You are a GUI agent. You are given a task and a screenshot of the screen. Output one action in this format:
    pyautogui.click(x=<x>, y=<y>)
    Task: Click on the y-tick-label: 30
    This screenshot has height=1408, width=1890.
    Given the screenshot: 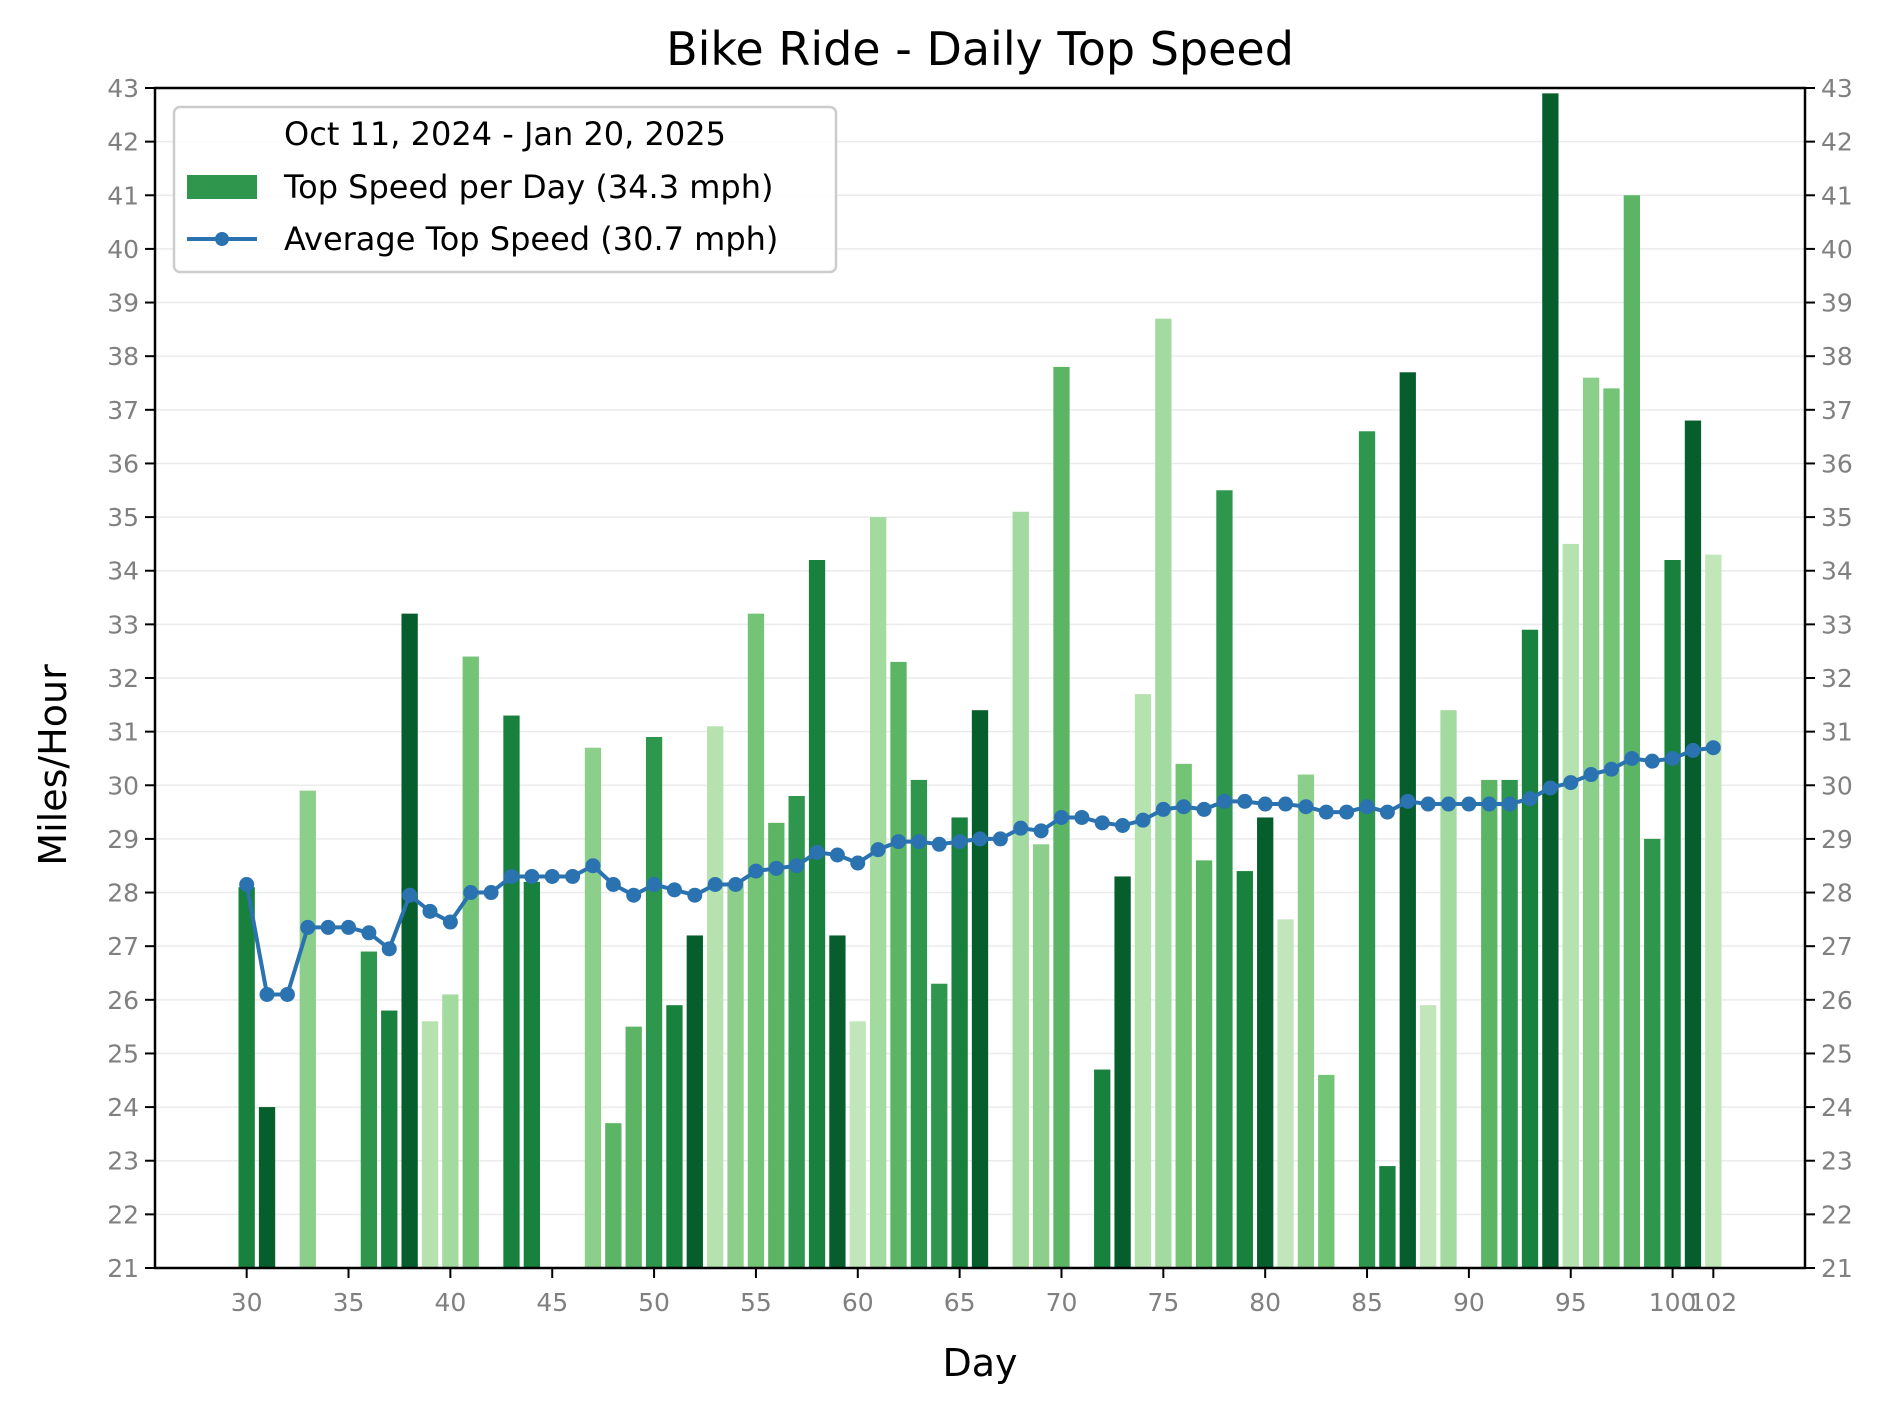 What is the action you would take?
    pyautogui.click(x=123, y=785)
    